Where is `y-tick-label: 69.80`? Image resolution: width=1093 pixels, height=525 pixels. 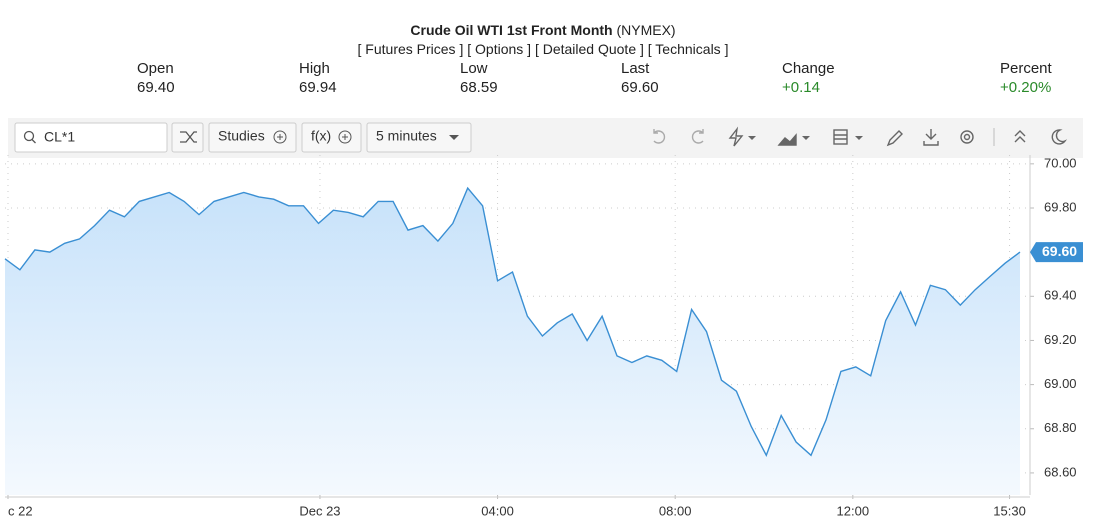 y-tick-label: 69.80 is located at coordinates (1060, 206).